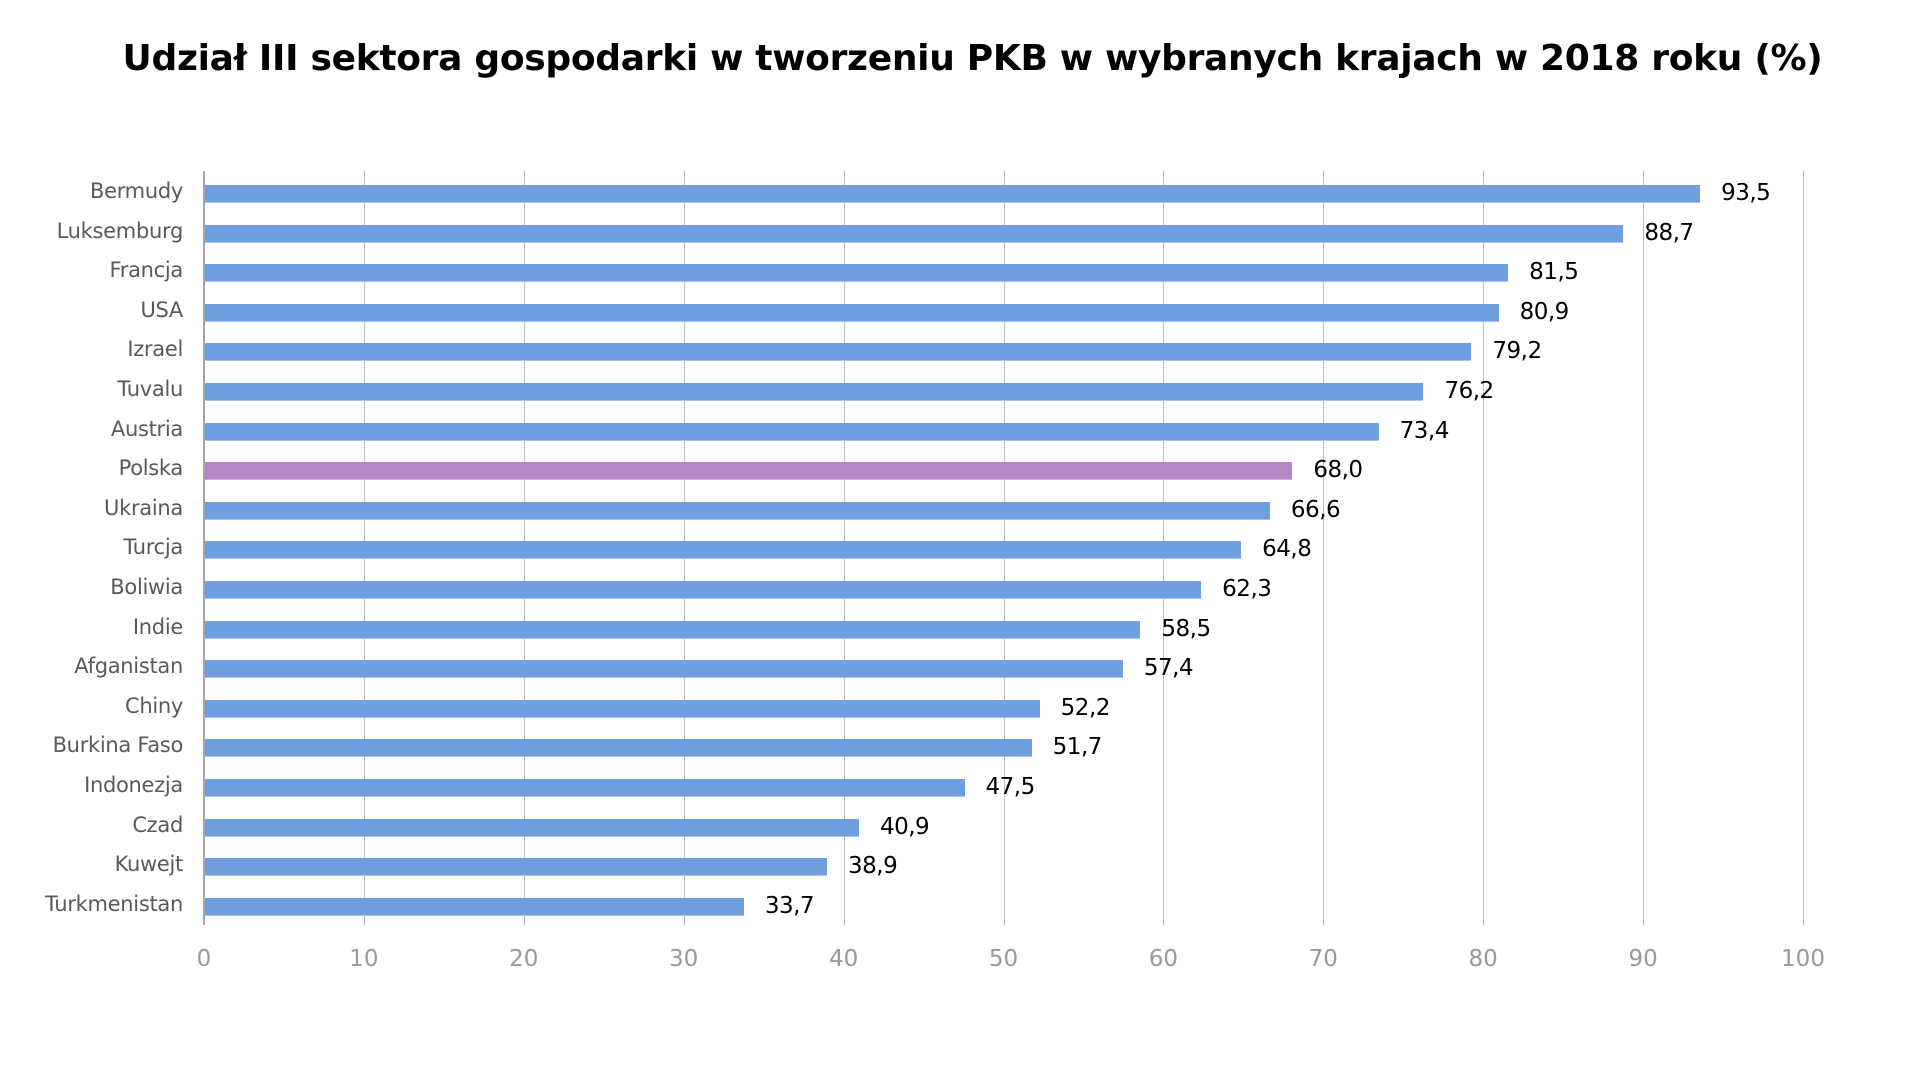 The width and height of the screenshot is (1920, 1080). Describe the element at coordinates (1003, 904) in the screenshot. I see `bar-row: 33,7` at that location.